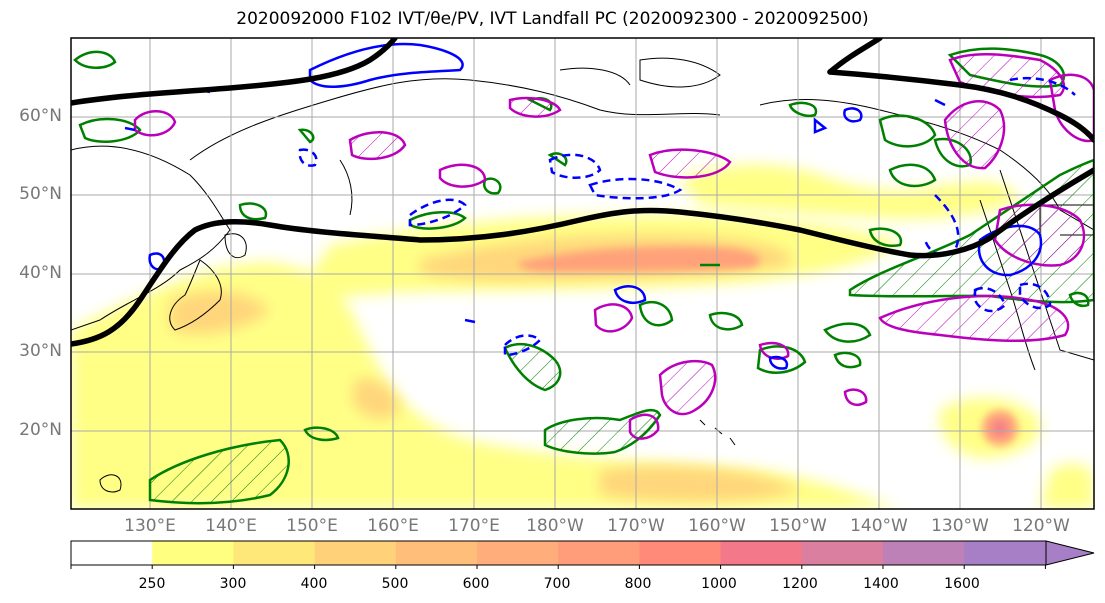 This screenshot has width=1105, height=603. What do you see at coordinates (960, 526) in the screenshot?
I see `lon-label-130w: 130°W` at bounding box center [960, 526].